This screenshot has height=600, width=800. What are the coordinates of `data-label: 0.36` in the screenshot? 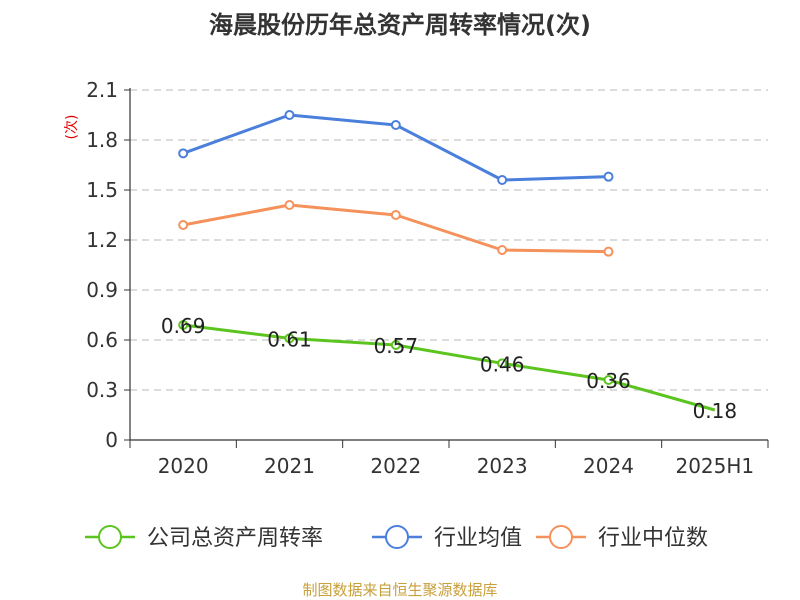 It's located at (608, 381).